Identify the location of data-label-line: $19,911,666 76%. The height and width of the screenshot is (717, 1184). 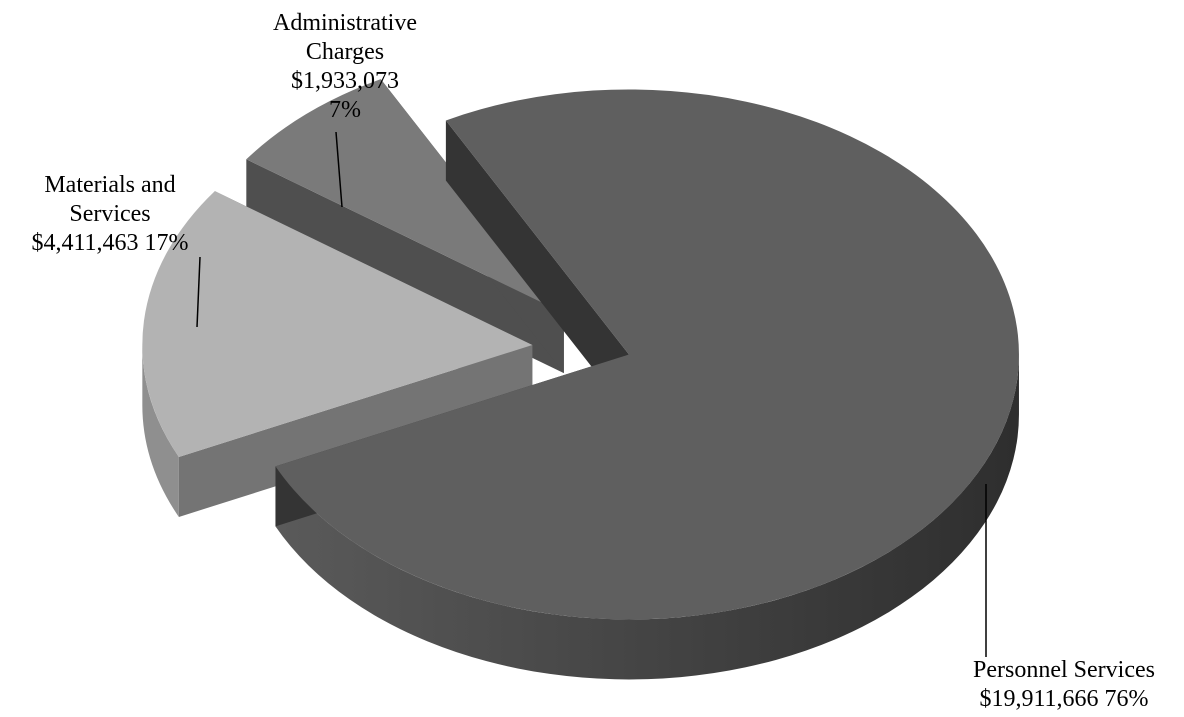
(1063, 699).